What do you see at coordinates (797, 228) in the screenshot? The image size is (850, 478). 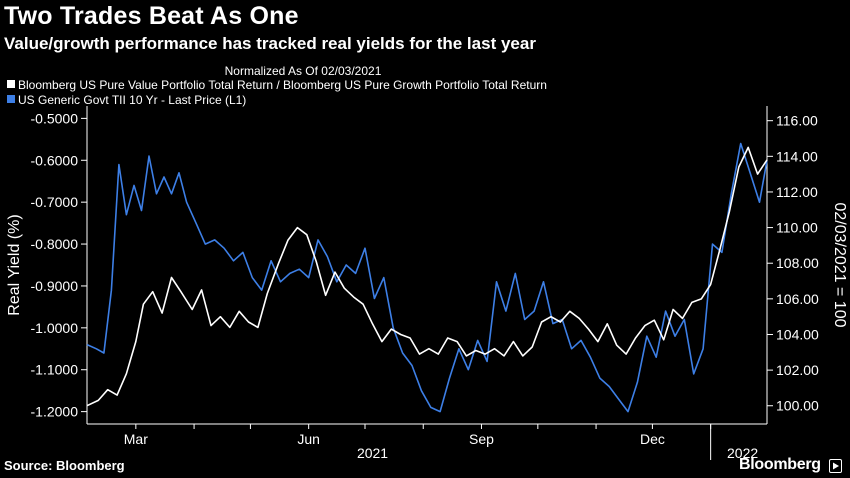 I see `right-tick-label: 110.00` at bounding box center [797, 228].